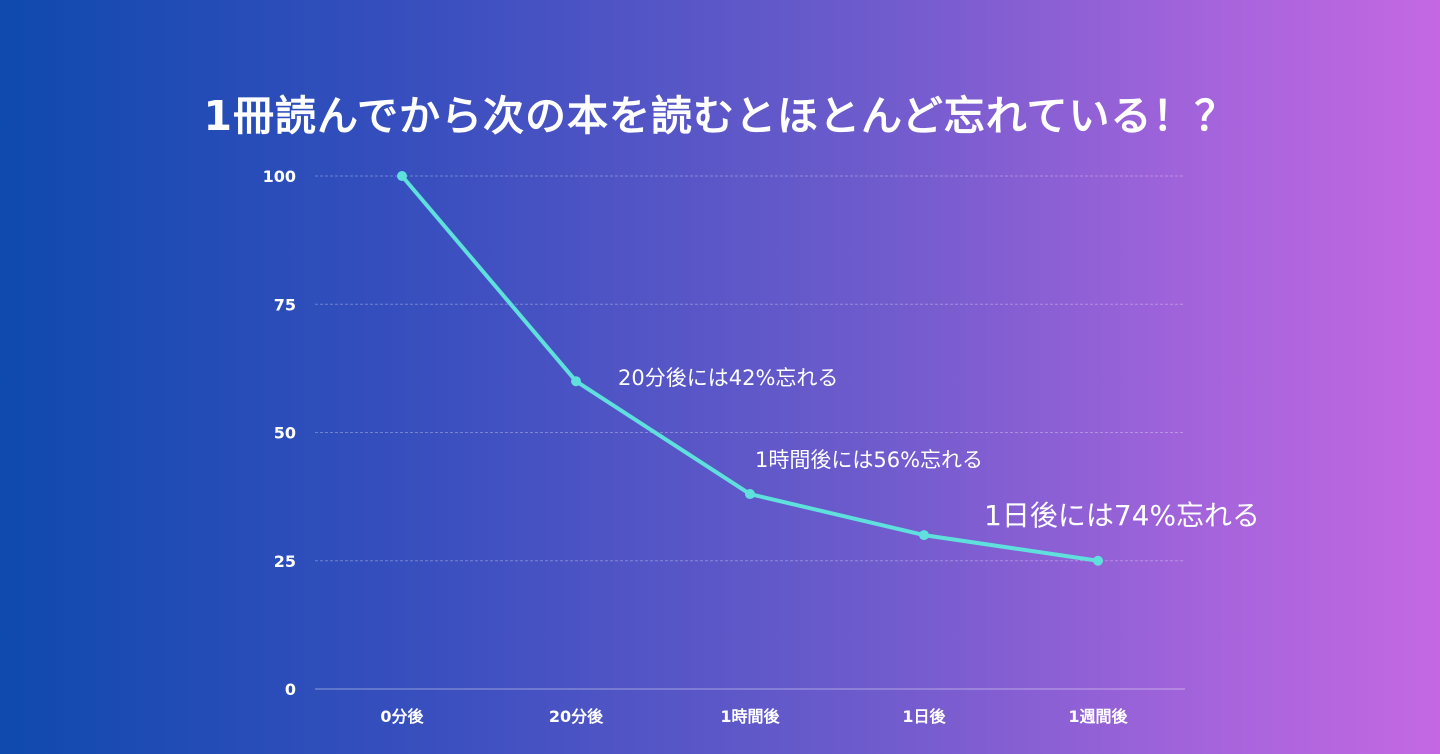 The width and height of the screenshot is (1440, 754). What do you see at coordinates (750, 716) in the screenshot?
I see `x-tick-label: 1時間後` at bounding box center [750, 716].